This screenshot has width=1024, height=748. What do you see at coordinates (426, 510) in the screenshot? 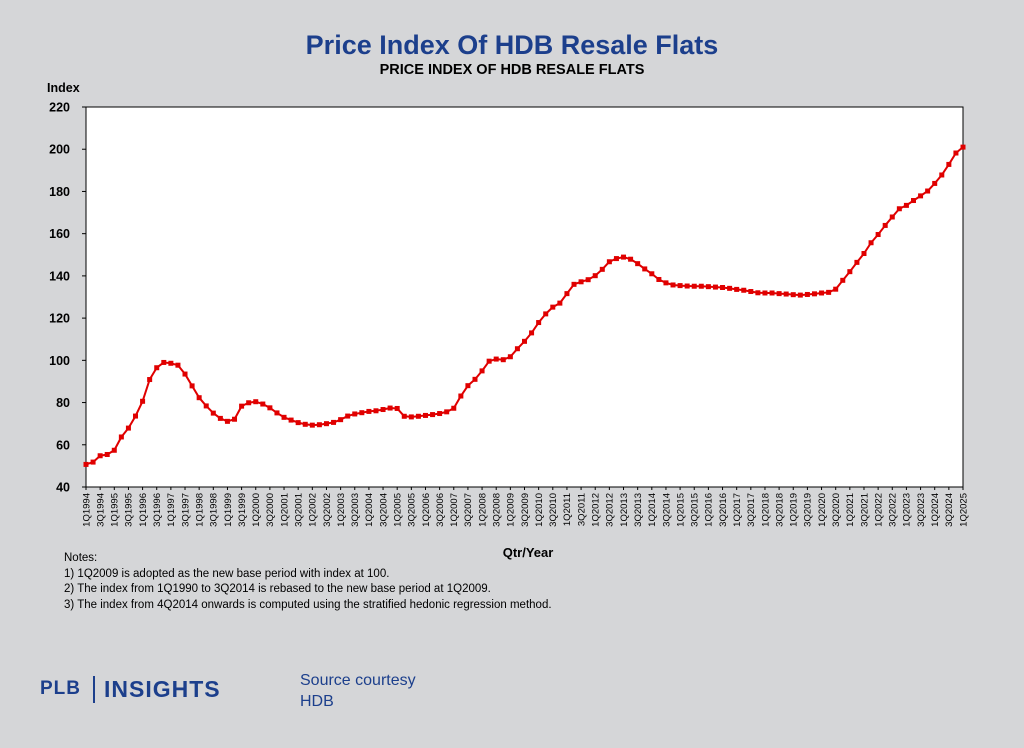
I see `x-tick-label: 1Q2006` at bounding box center [426, 510].